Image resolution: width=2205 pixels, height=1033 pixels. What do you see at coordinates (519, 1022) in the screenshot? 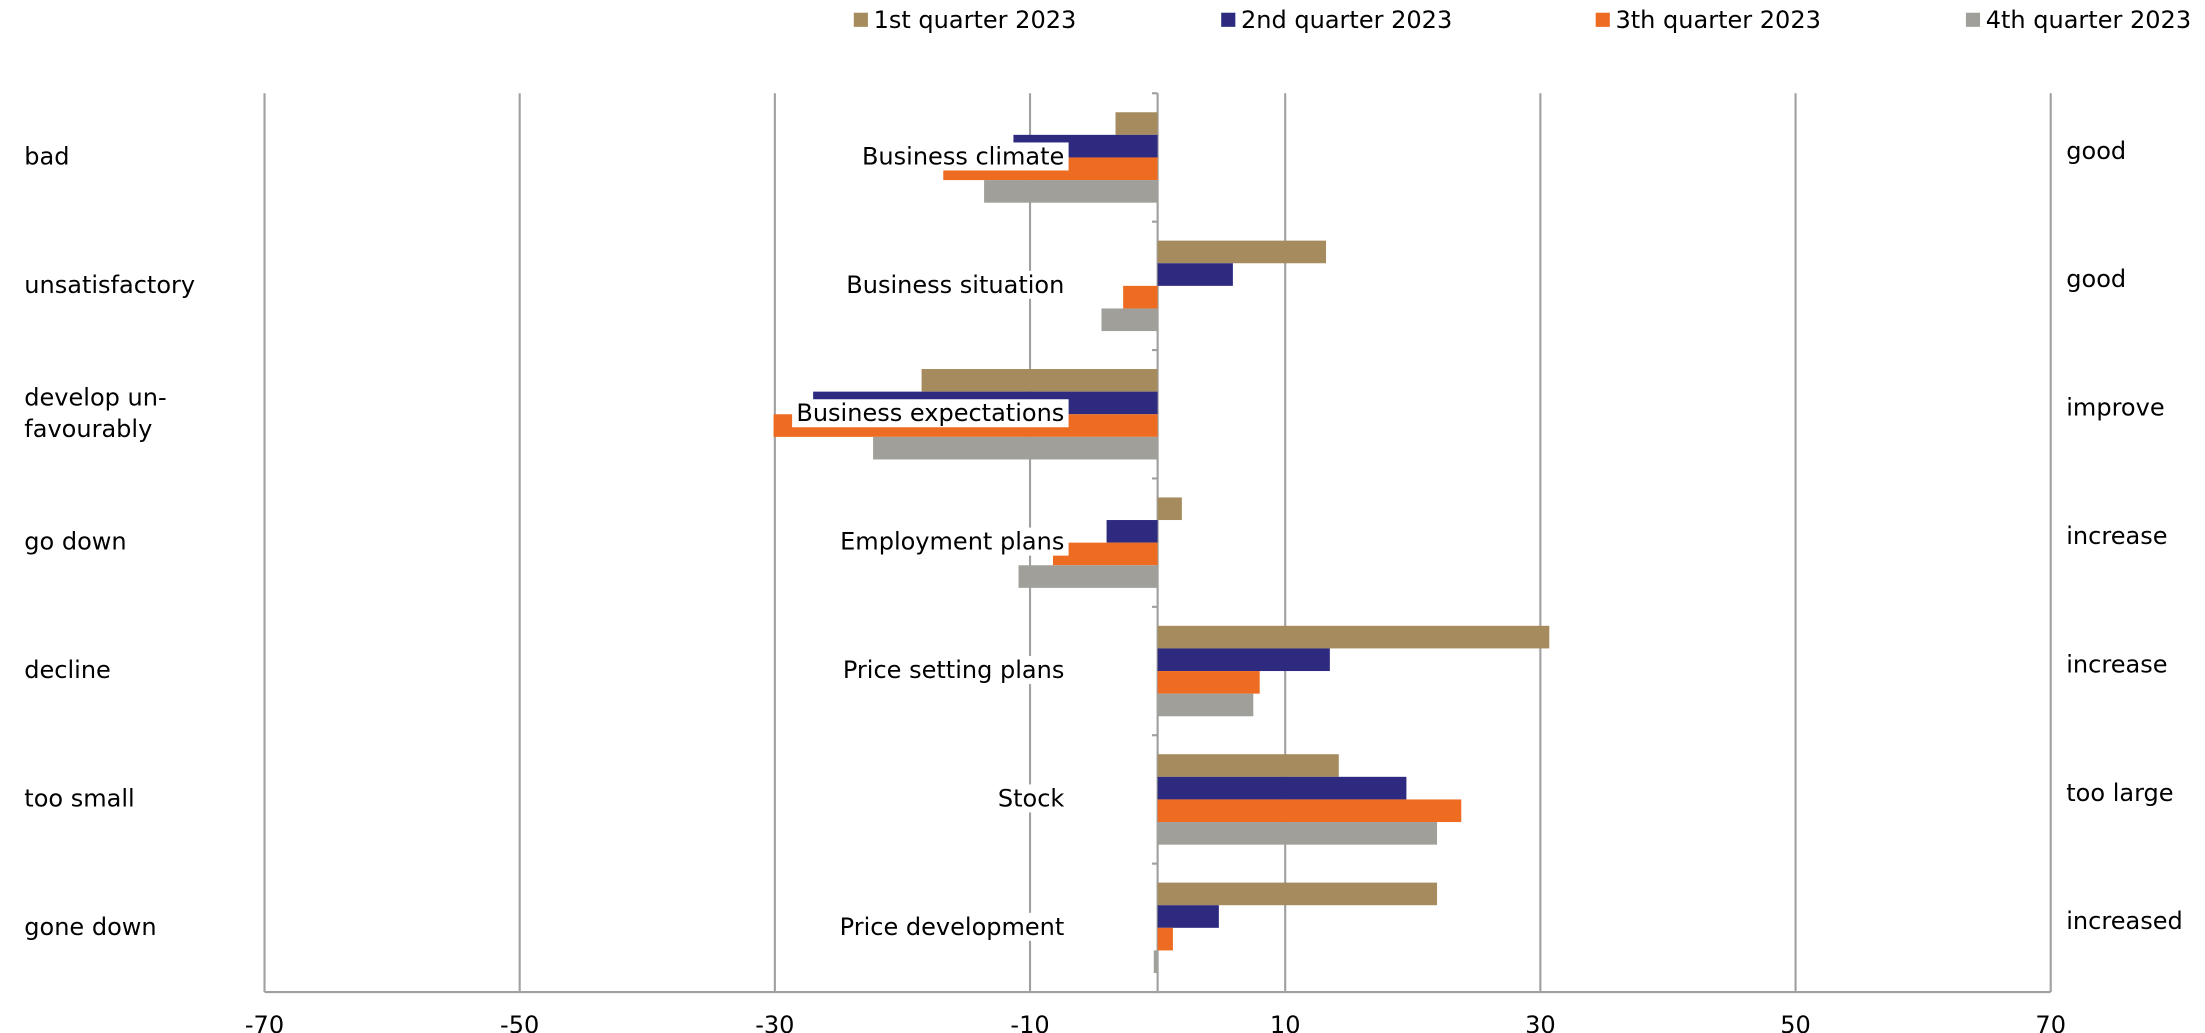
I see `x-tick-label: -50` at bounding box center [519, 1022].